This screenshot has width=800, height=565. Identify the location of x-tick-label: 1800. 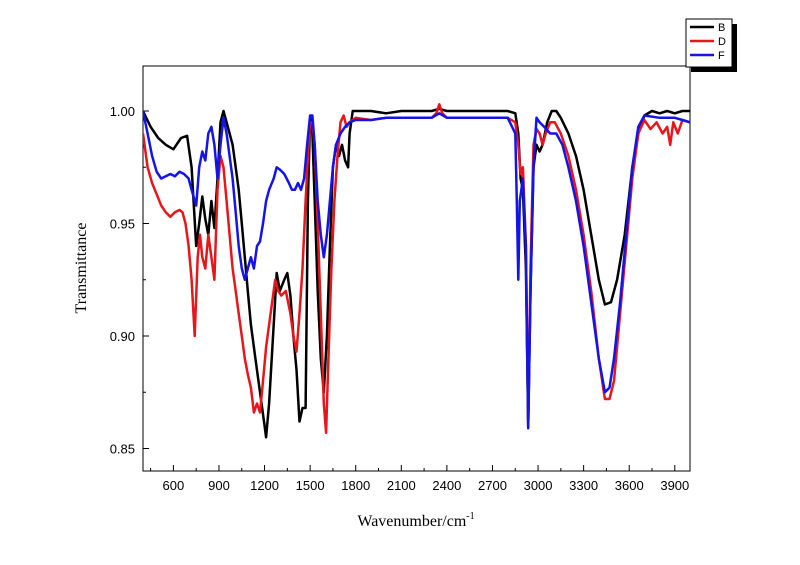
(355, 485).